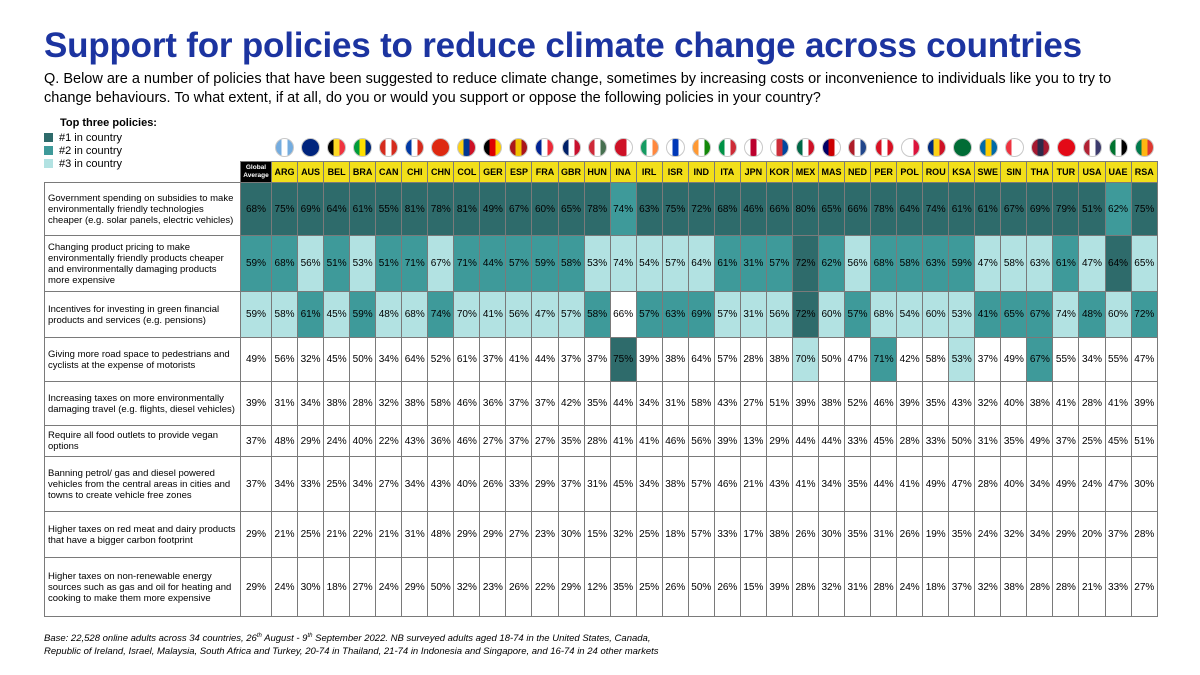  Describe the element at coordinates (1144, 314) in the screenshot. I see `value-cell-rsa: 72%` at that location.